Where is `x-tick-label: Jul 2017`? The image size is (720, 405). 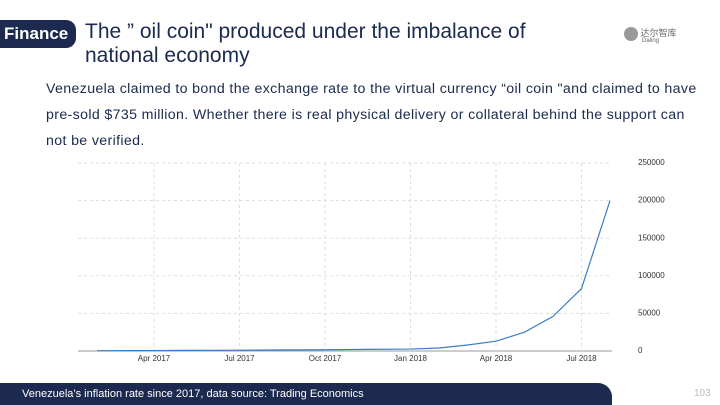
x-tick-label: Jul 2017 is located at coordinates (239, 358).